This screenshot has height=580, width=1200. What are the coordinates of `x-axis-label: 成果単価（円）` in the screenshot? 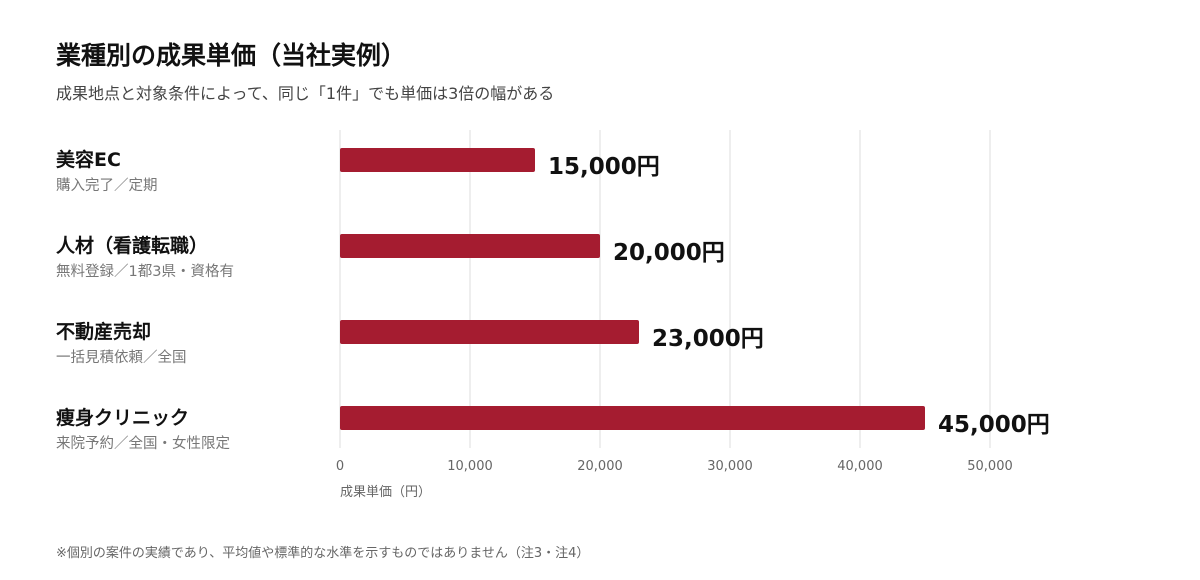 It's located at (385, 492).